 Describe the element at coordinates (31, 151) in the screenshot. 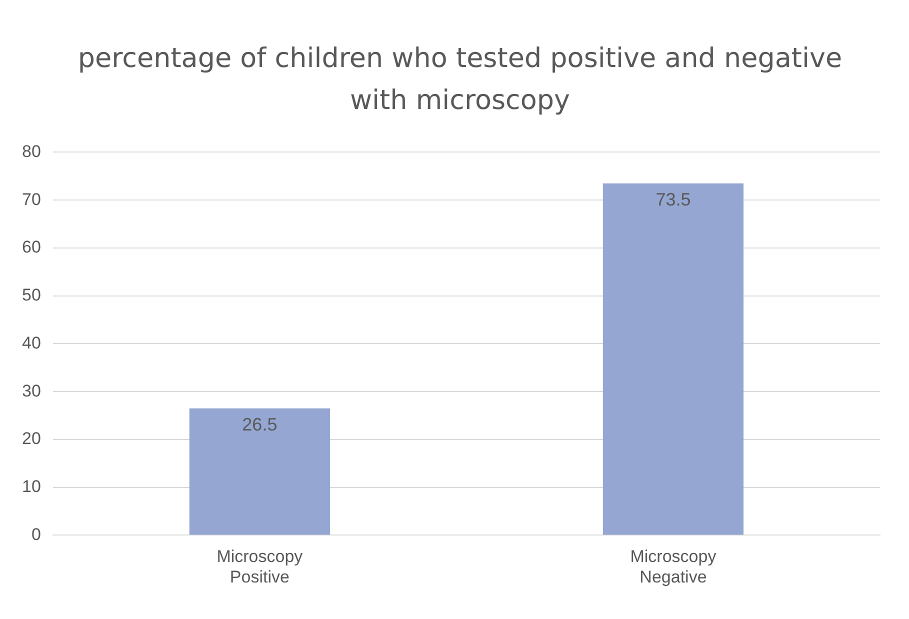

I see `y-tick-label: 80` at that location.